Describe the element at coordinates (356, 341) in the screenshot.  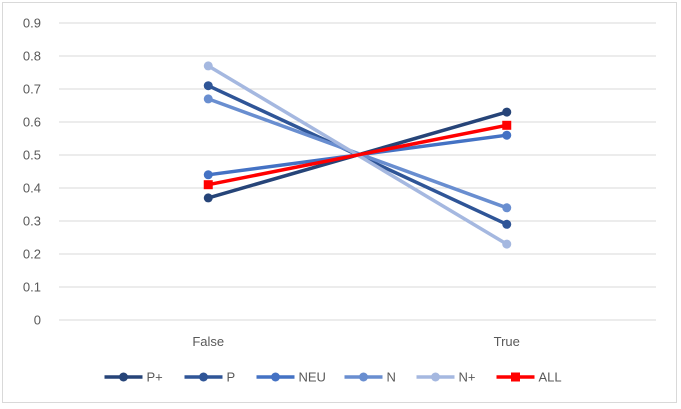
I see `x-axis: False True` at that location.